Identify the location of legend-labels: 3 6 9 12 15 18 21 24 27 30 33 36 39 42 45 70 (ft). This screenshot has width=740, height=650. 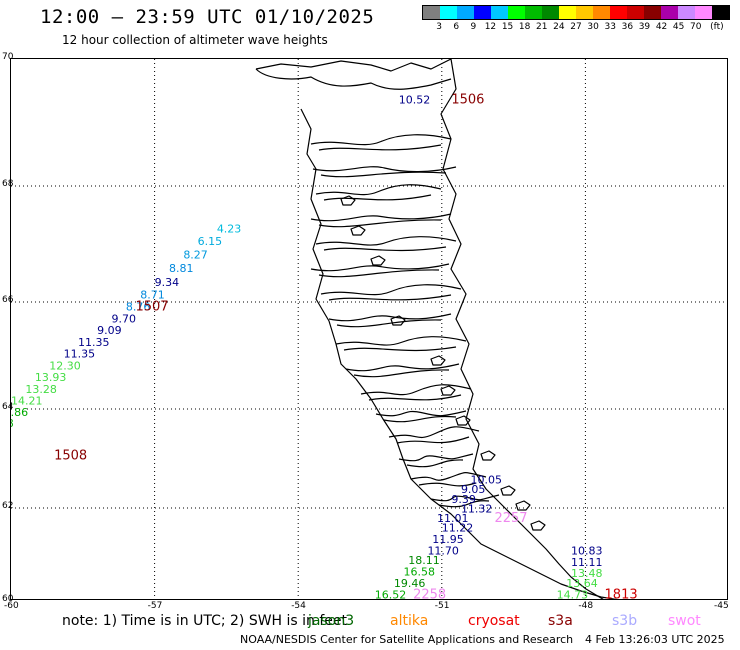
(576, 27).